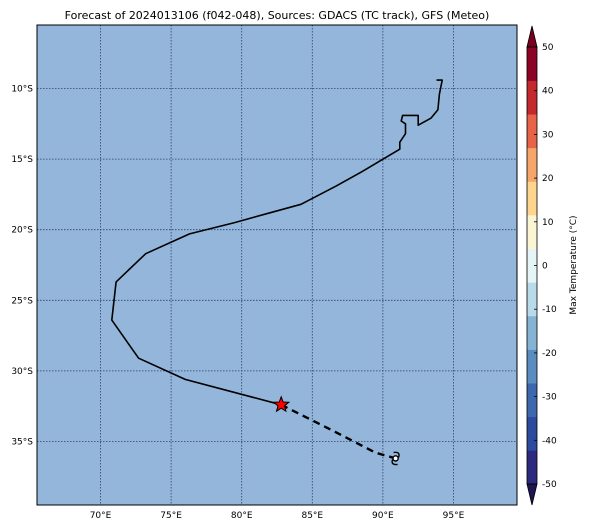  What do you see at coordinates (548, 48) in the screenshot?
I see `colorbar-tick-label: 50` at bounding box center [548, 48].